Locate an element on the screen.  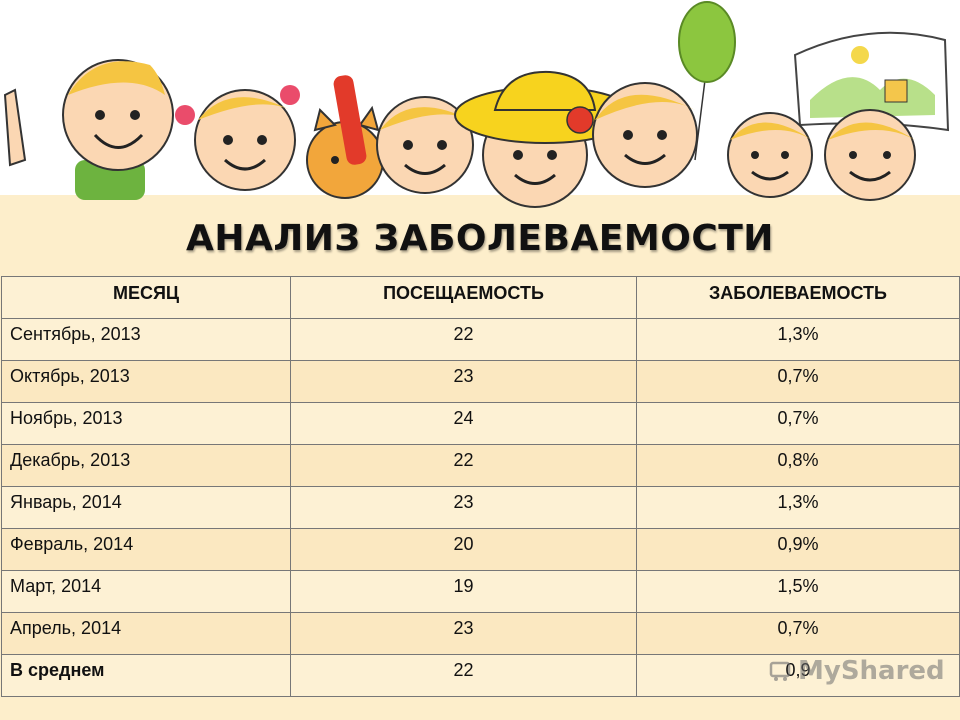
cart-icon is located at coordinates (780, 671).